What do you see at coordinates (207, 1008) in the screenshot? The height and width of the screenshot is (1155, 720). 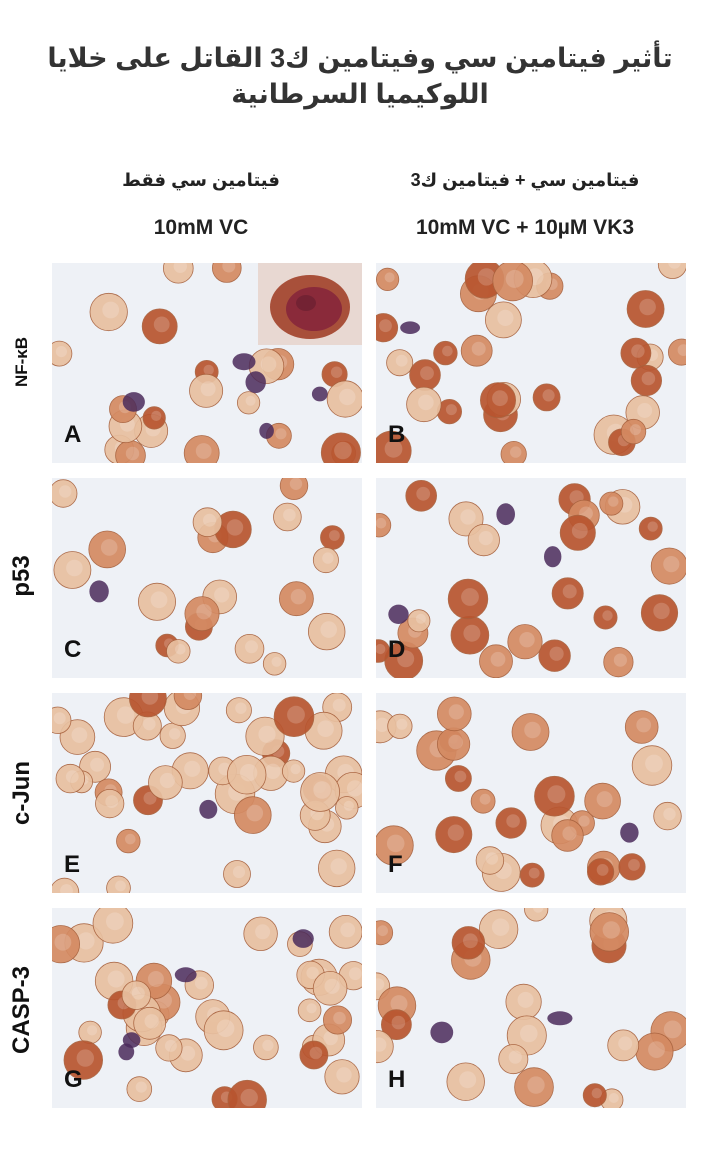 I see `cell-field-g` at bounding box center [207, 1008].